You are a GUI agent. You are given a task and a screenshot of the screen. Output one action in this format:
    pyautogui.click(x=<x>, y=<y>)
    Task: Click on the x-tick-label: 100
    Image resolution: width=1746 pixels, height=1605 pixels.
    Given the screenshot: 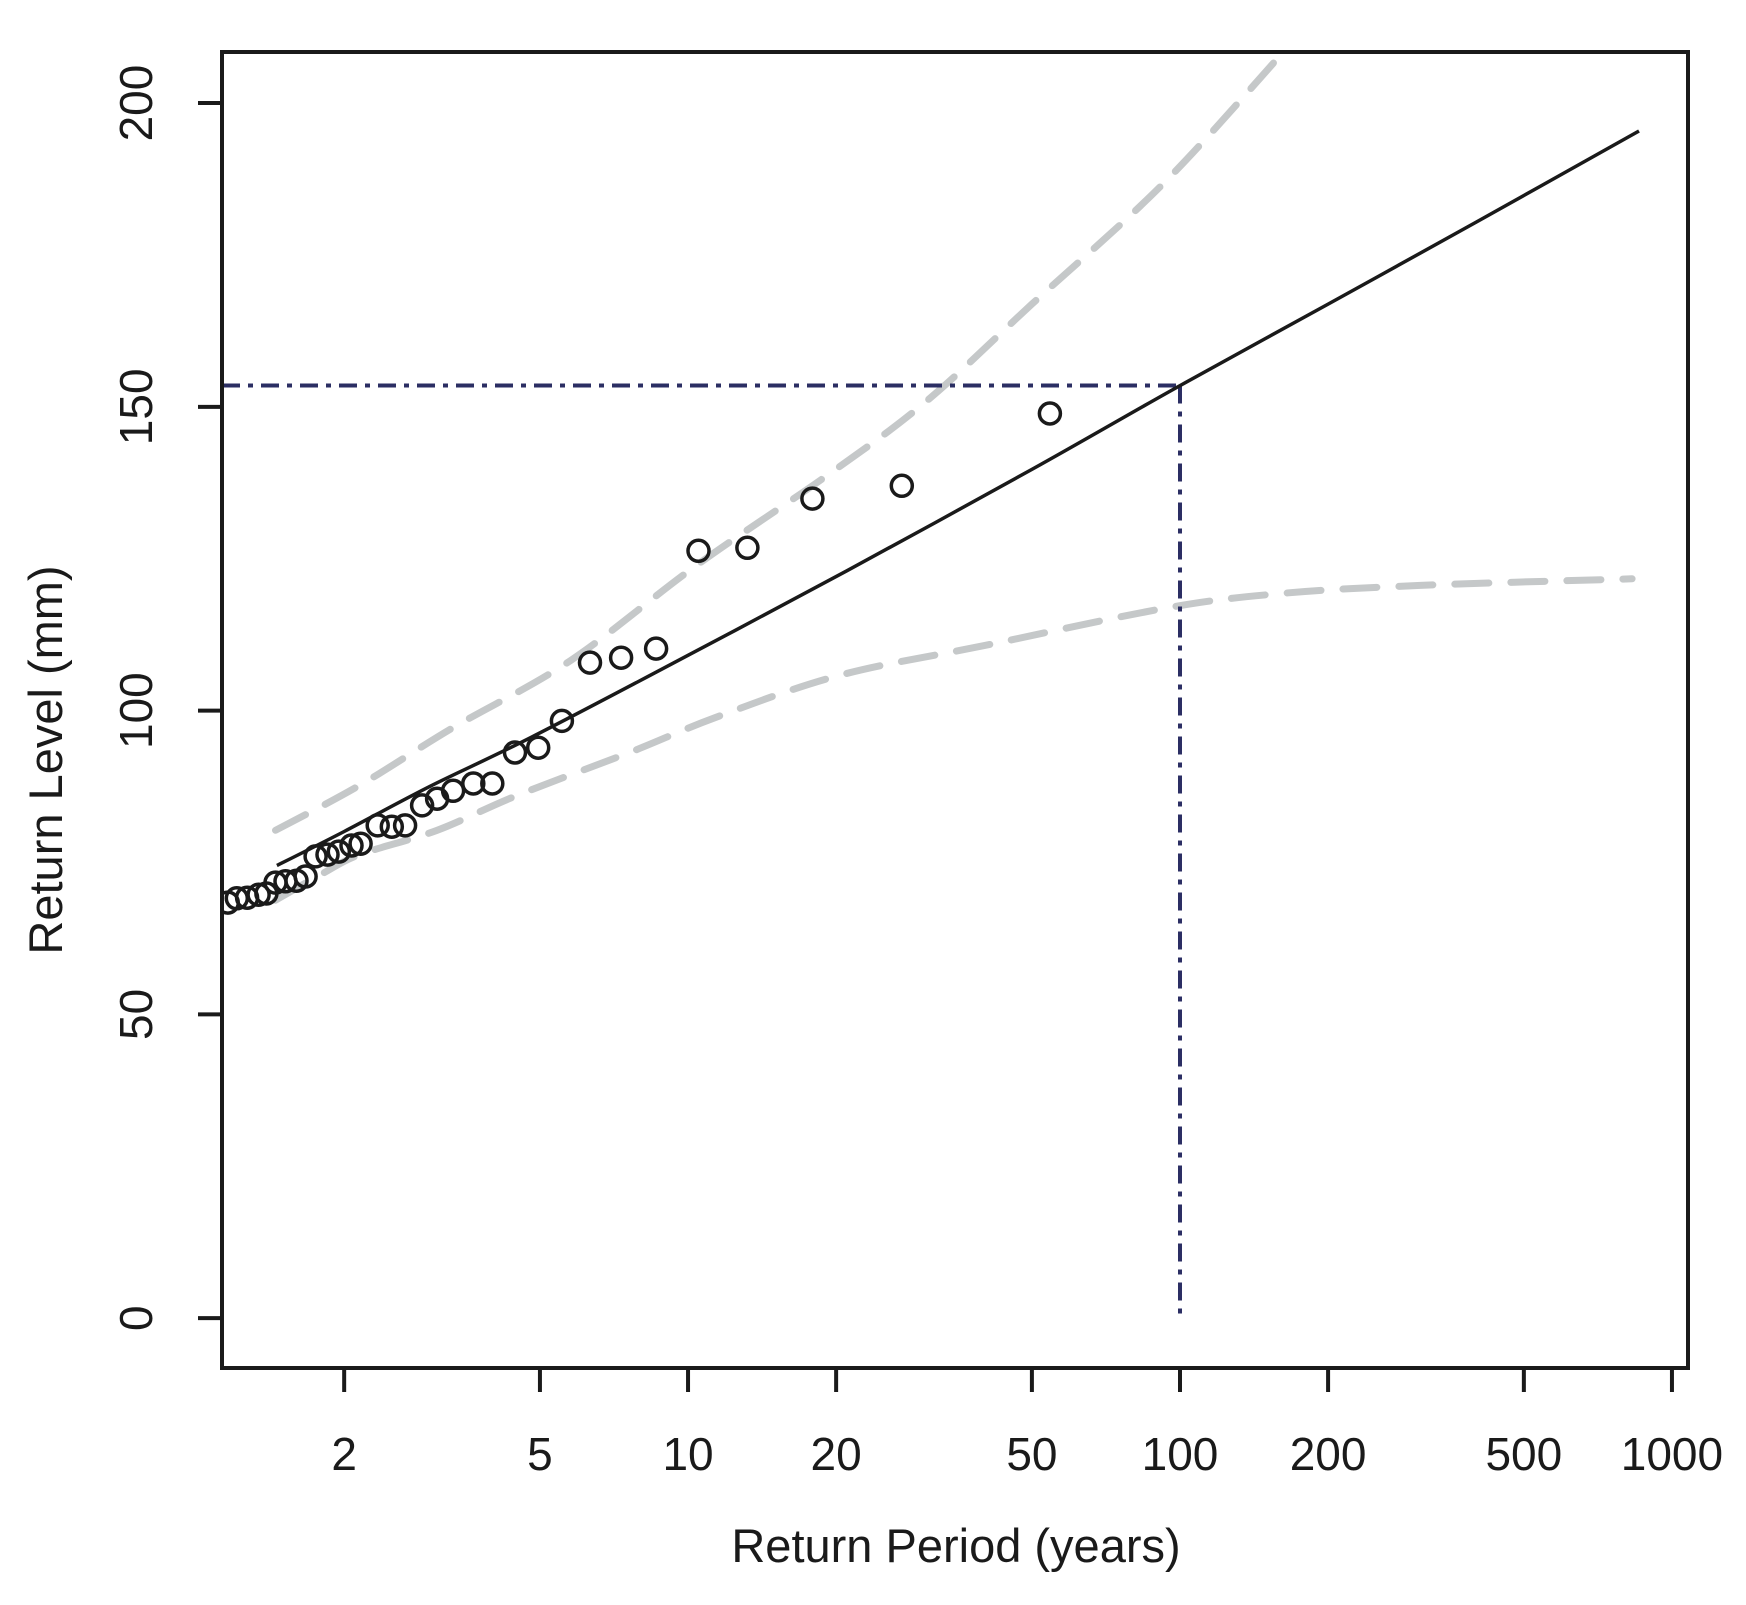 What is the action you would take?
    pyautogui.click(x=1180, y=1454)
    